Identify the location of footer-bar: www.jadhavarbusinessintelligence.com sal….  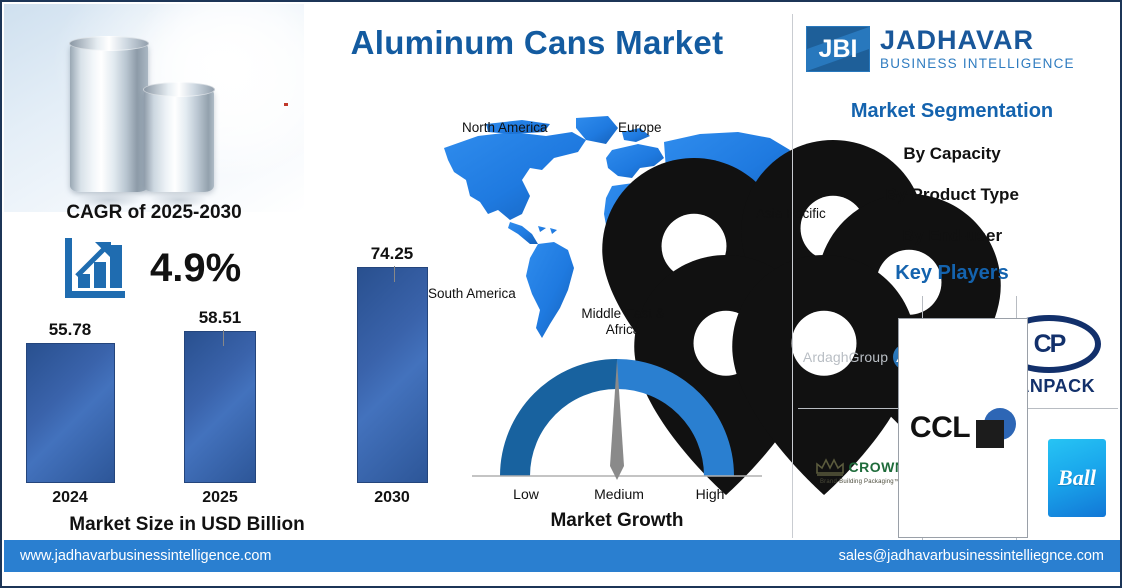
(562, 556).